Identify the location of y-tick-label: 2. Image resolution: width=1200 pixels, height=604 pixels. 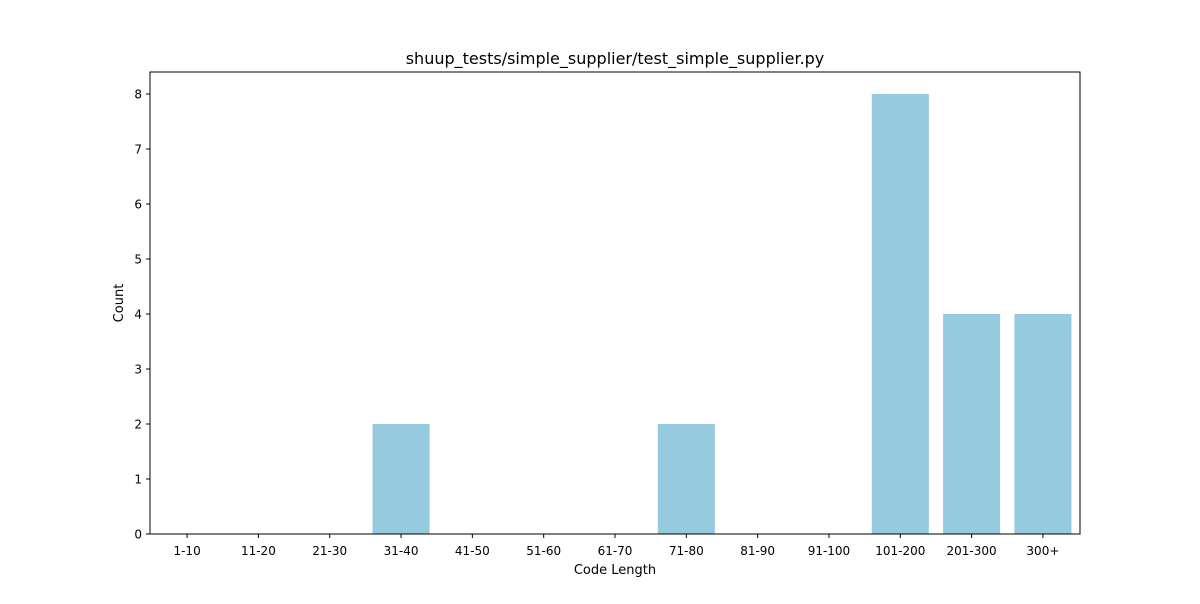
(138, 425).